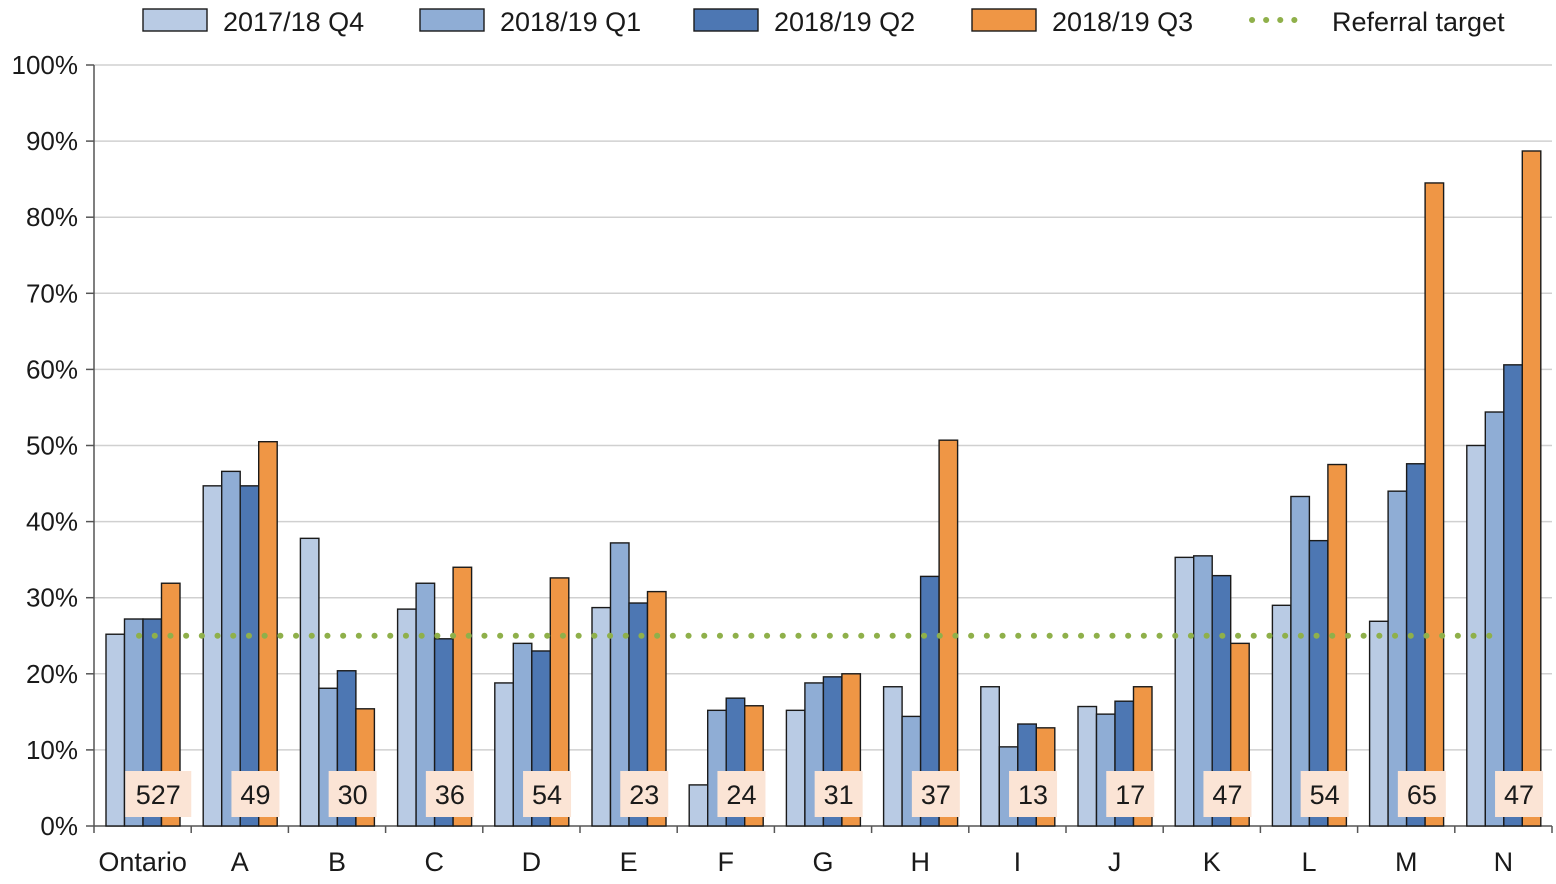  Describe the element at coordinates (52, 674) in the screenshot. I see `y-tick-label: 20%` at that location.